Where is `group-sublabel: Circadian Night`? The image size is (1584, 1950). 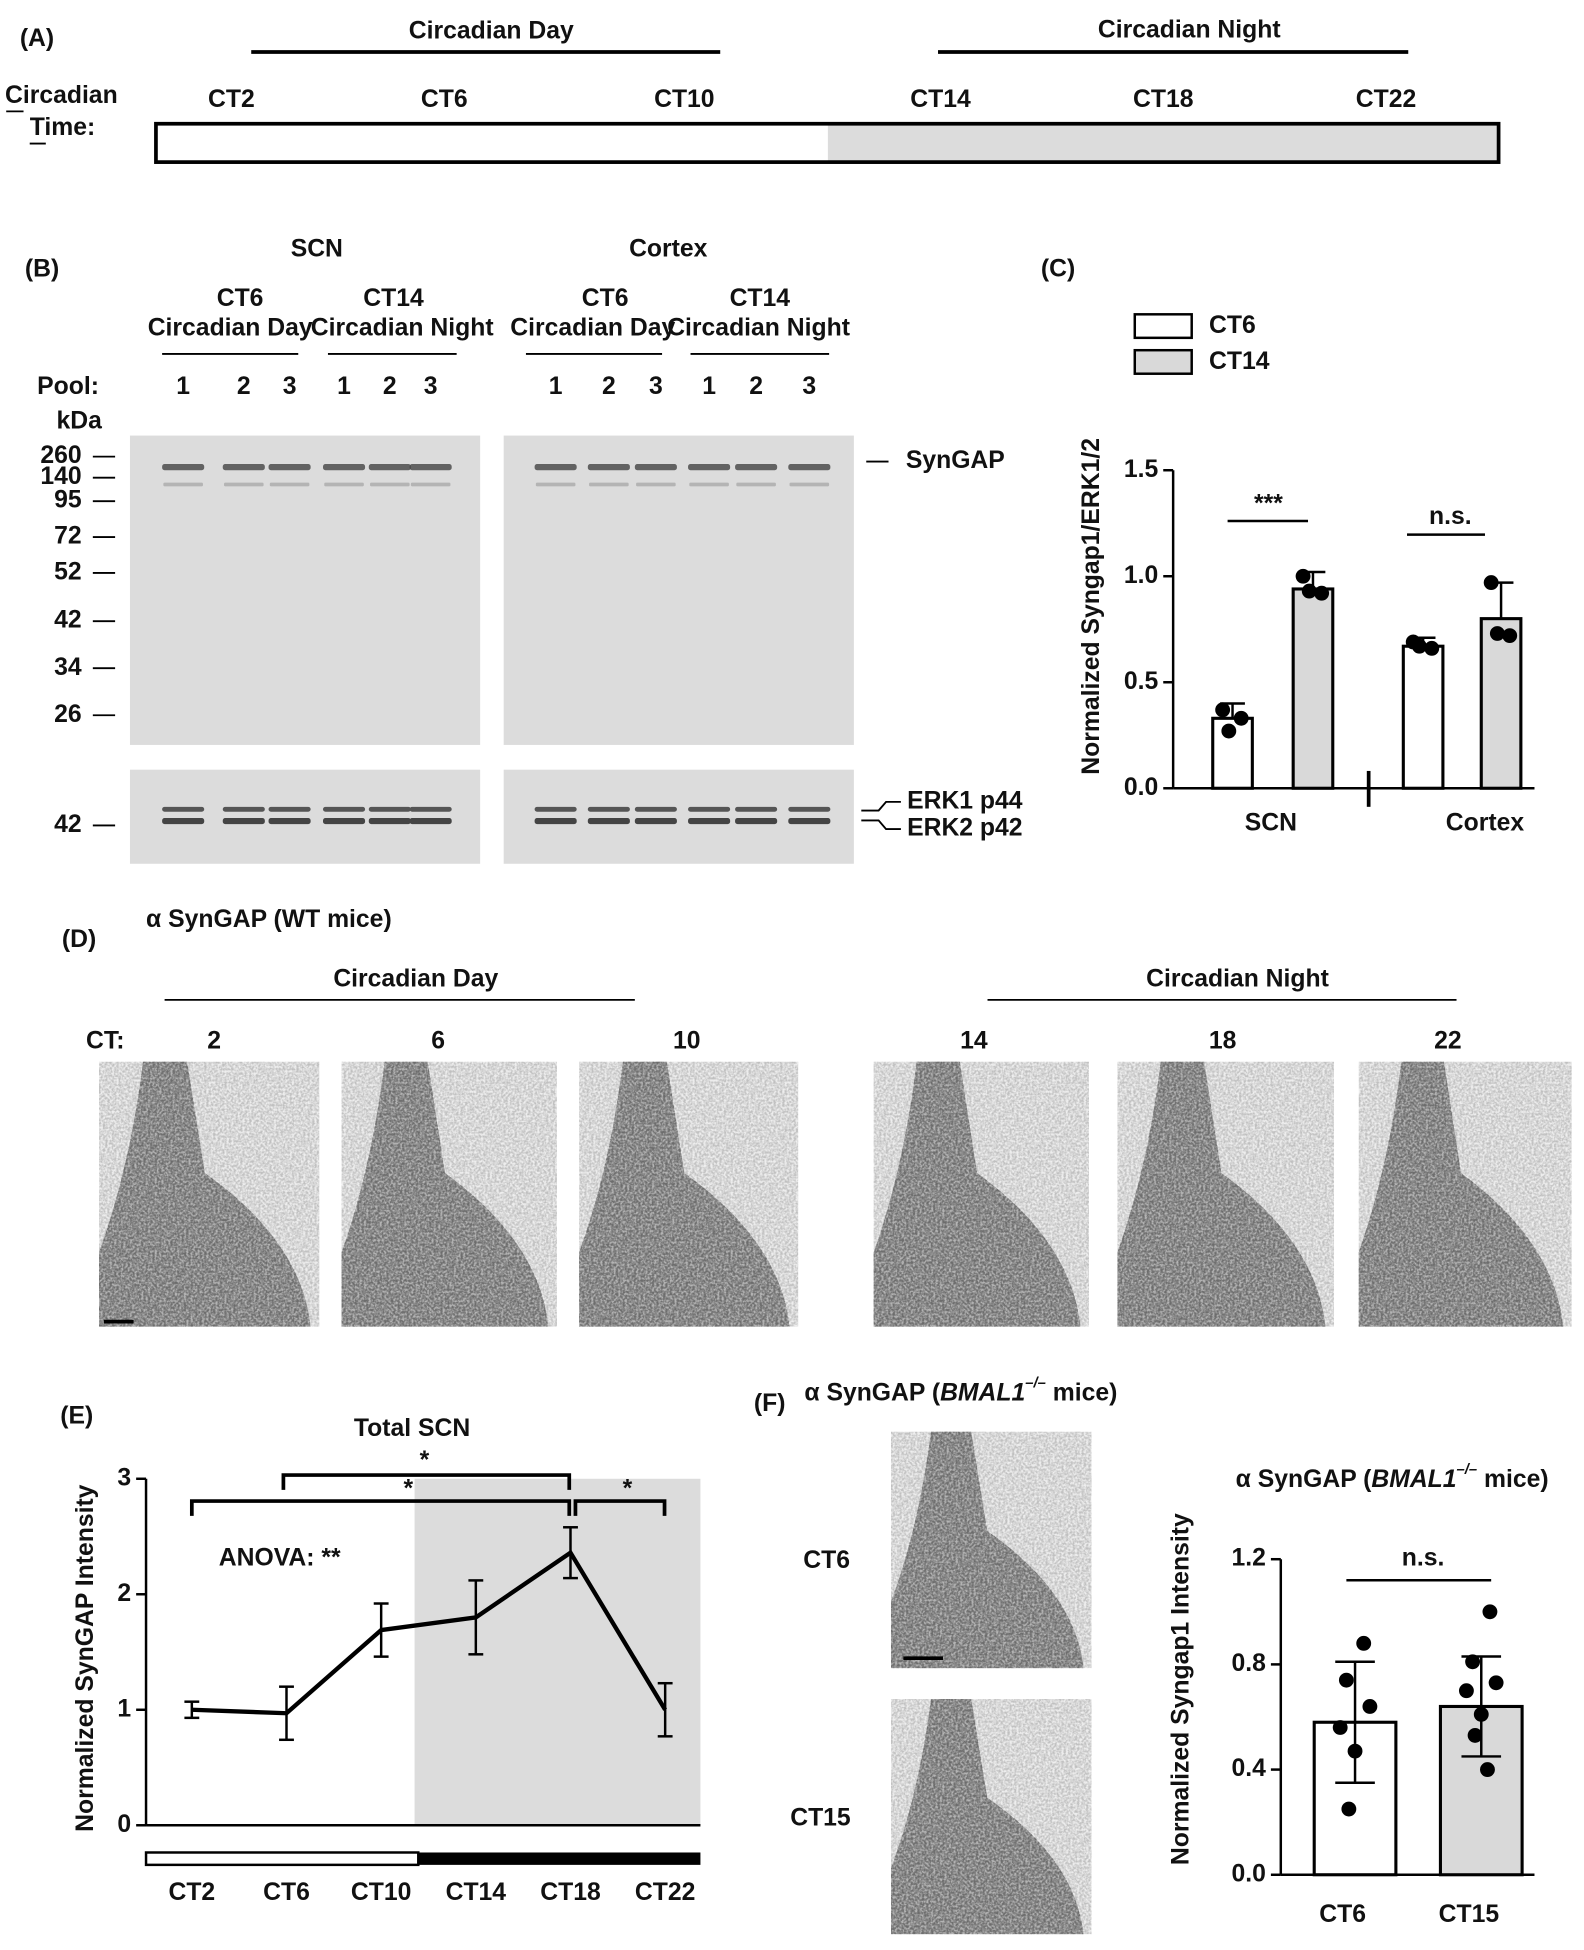
group-sublabel: Circadian Night is located at coordinates (402, 328).